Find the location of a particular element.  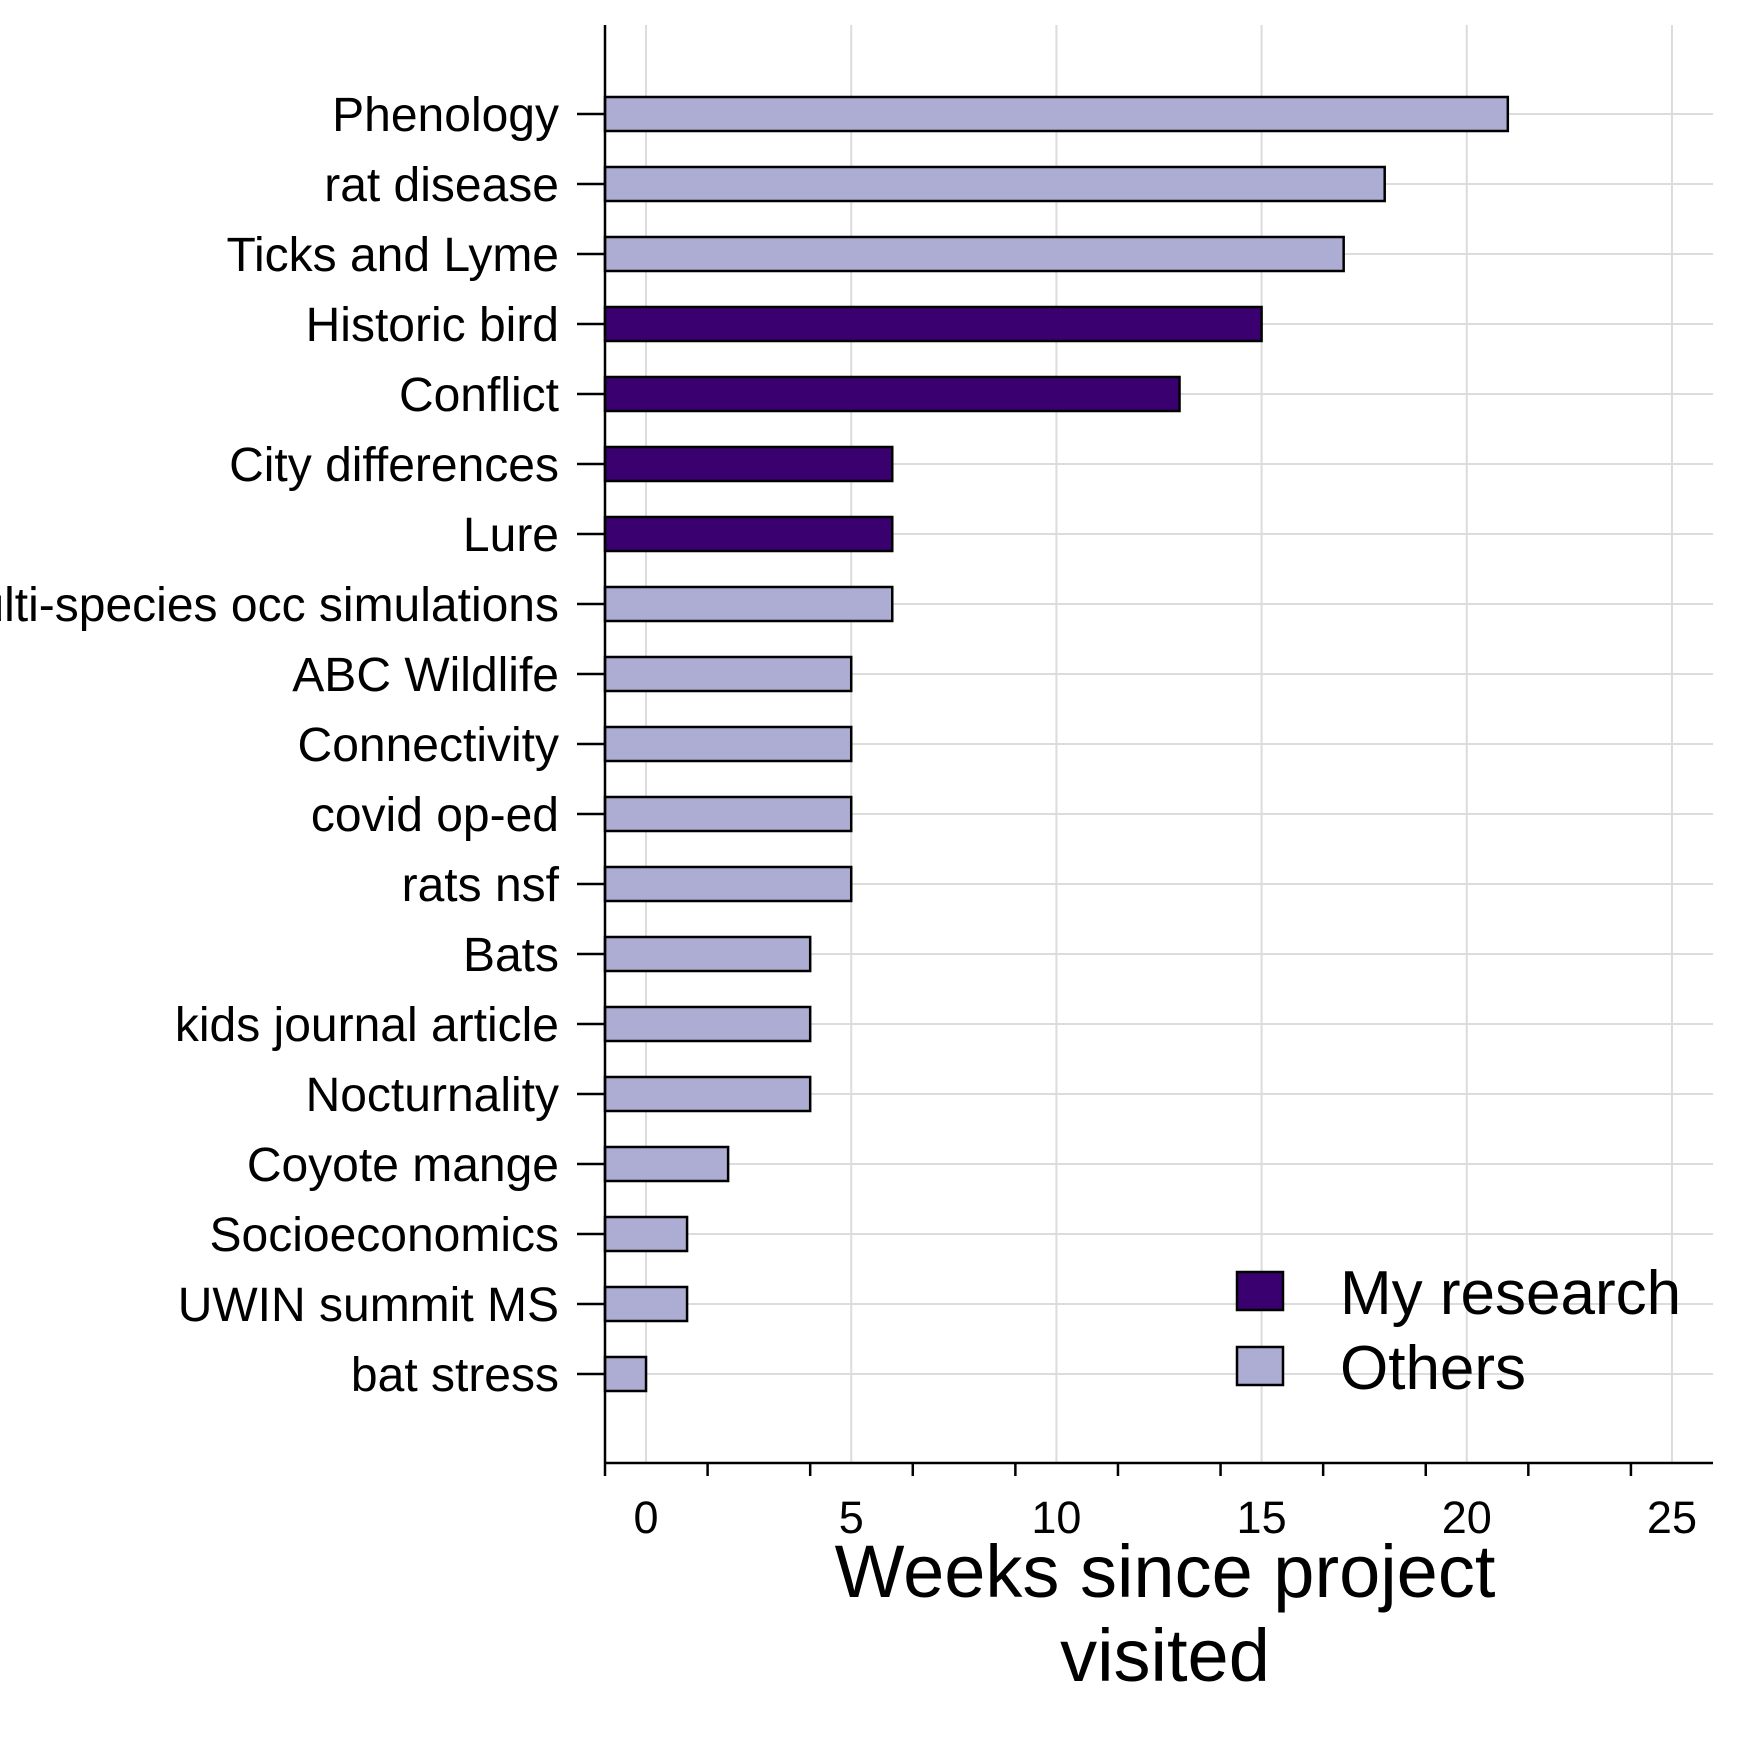

x-tick-labels: 0 5 10 15 20 25 is located at coordinates (1165, 1517).